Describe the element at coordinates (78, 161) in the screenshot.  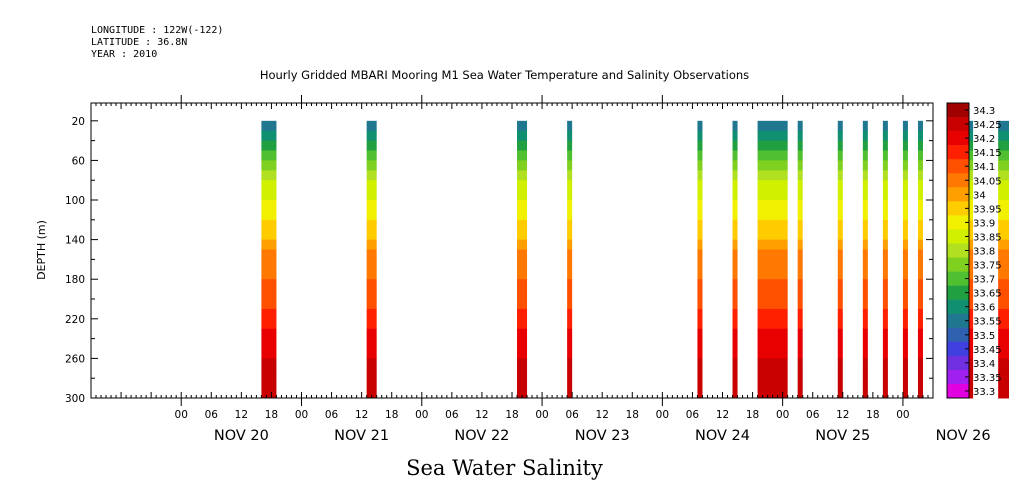
I see `y-tick-label: 60` at that location.